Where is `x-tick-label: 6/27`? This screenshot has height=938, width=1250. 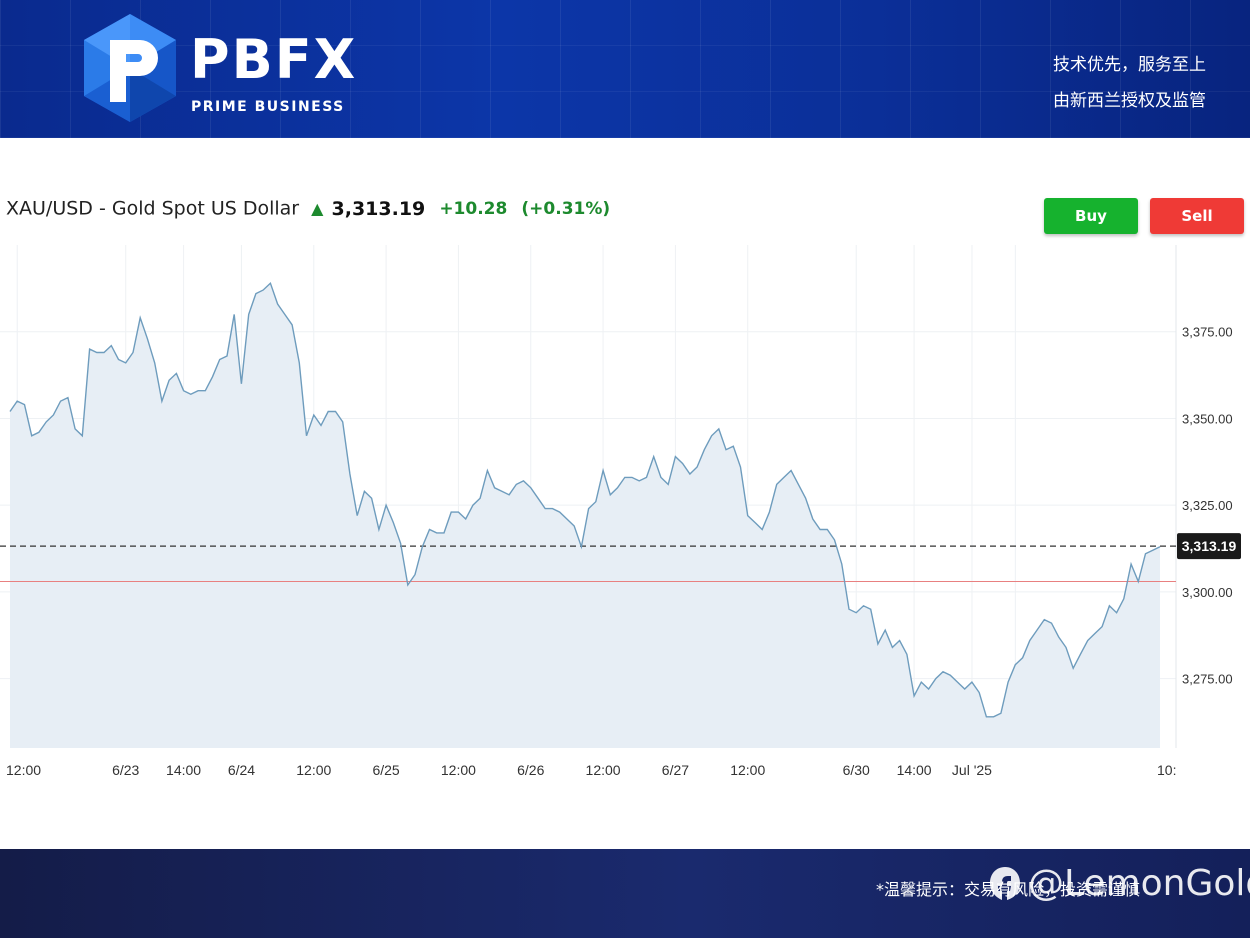 x-tick-label: 6/27 is located at coordinates (675, 770).